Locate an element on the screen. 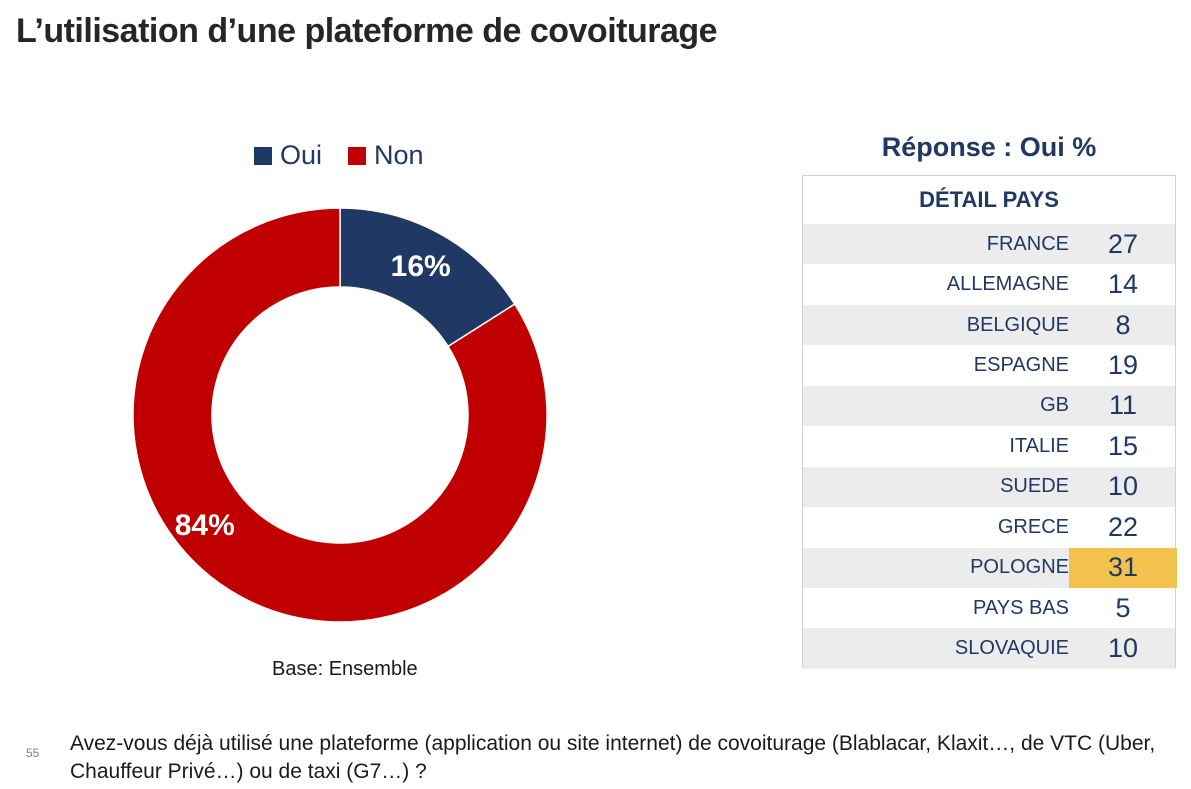 This screenshot has width=1191, height=789. table-row: FRANCE 27 is located at coordinates (989, 244).